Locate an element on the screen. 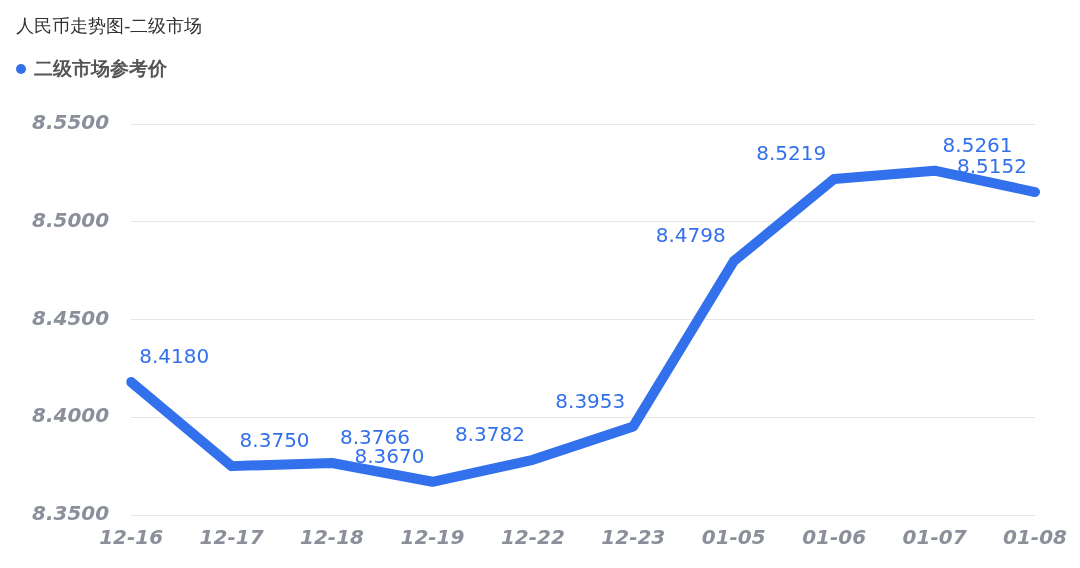 The image size is (1080, 568). x-tick-label: 12-22 is located at coordinates (532, 537).